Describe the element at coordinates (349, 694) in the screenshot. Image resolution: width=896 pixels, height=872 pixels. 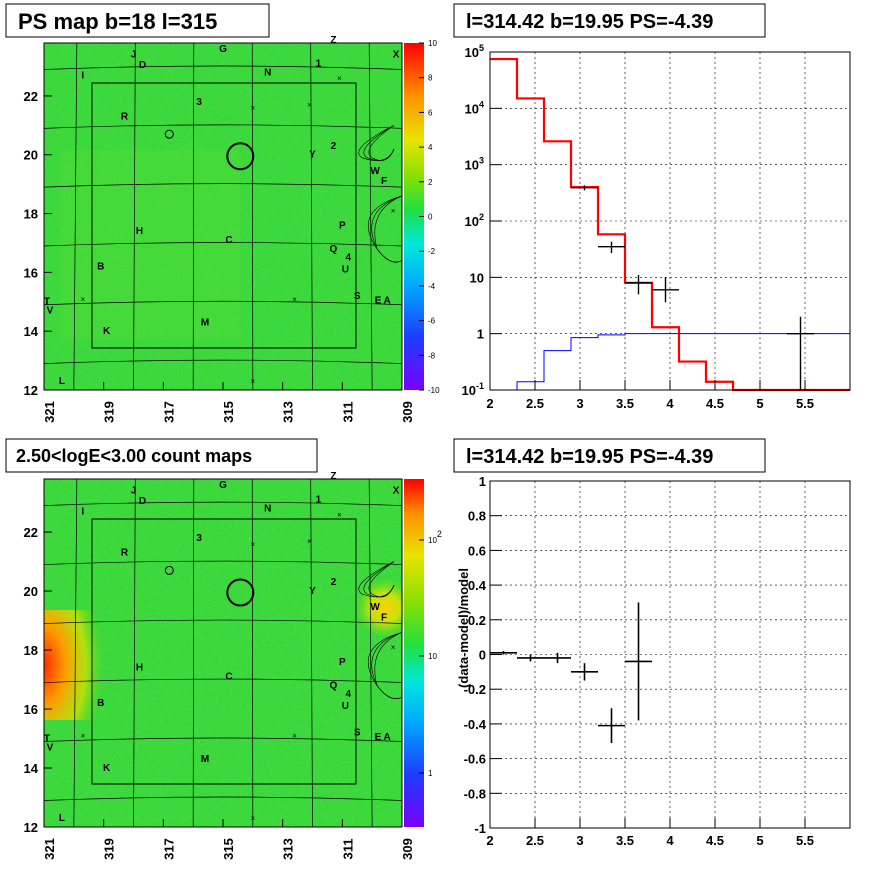
I see `source-label: 4` at that location.